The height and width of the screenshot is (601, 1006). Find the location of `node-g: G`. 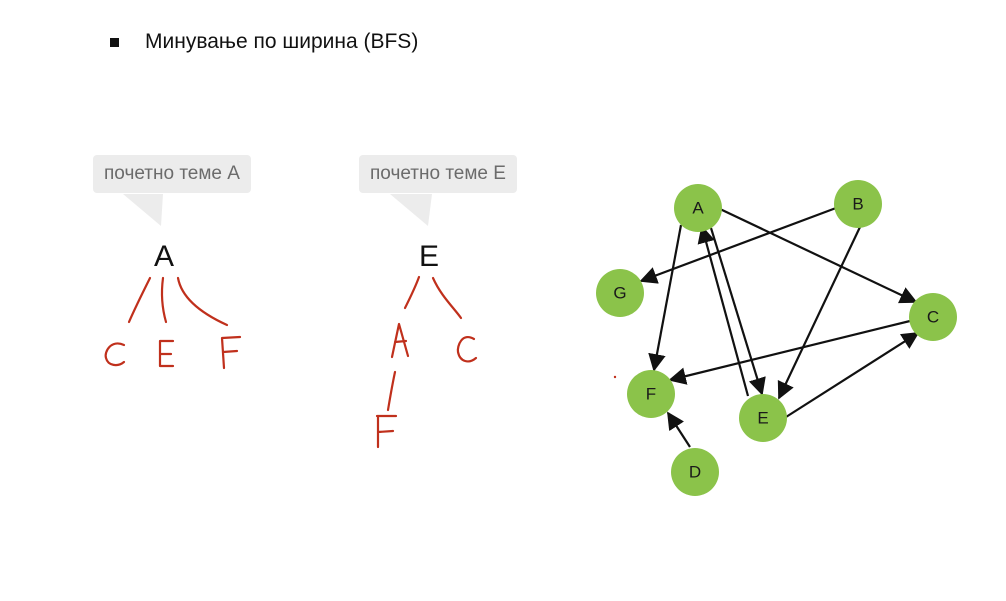

node-g: G is located at coordinates (620, 293).